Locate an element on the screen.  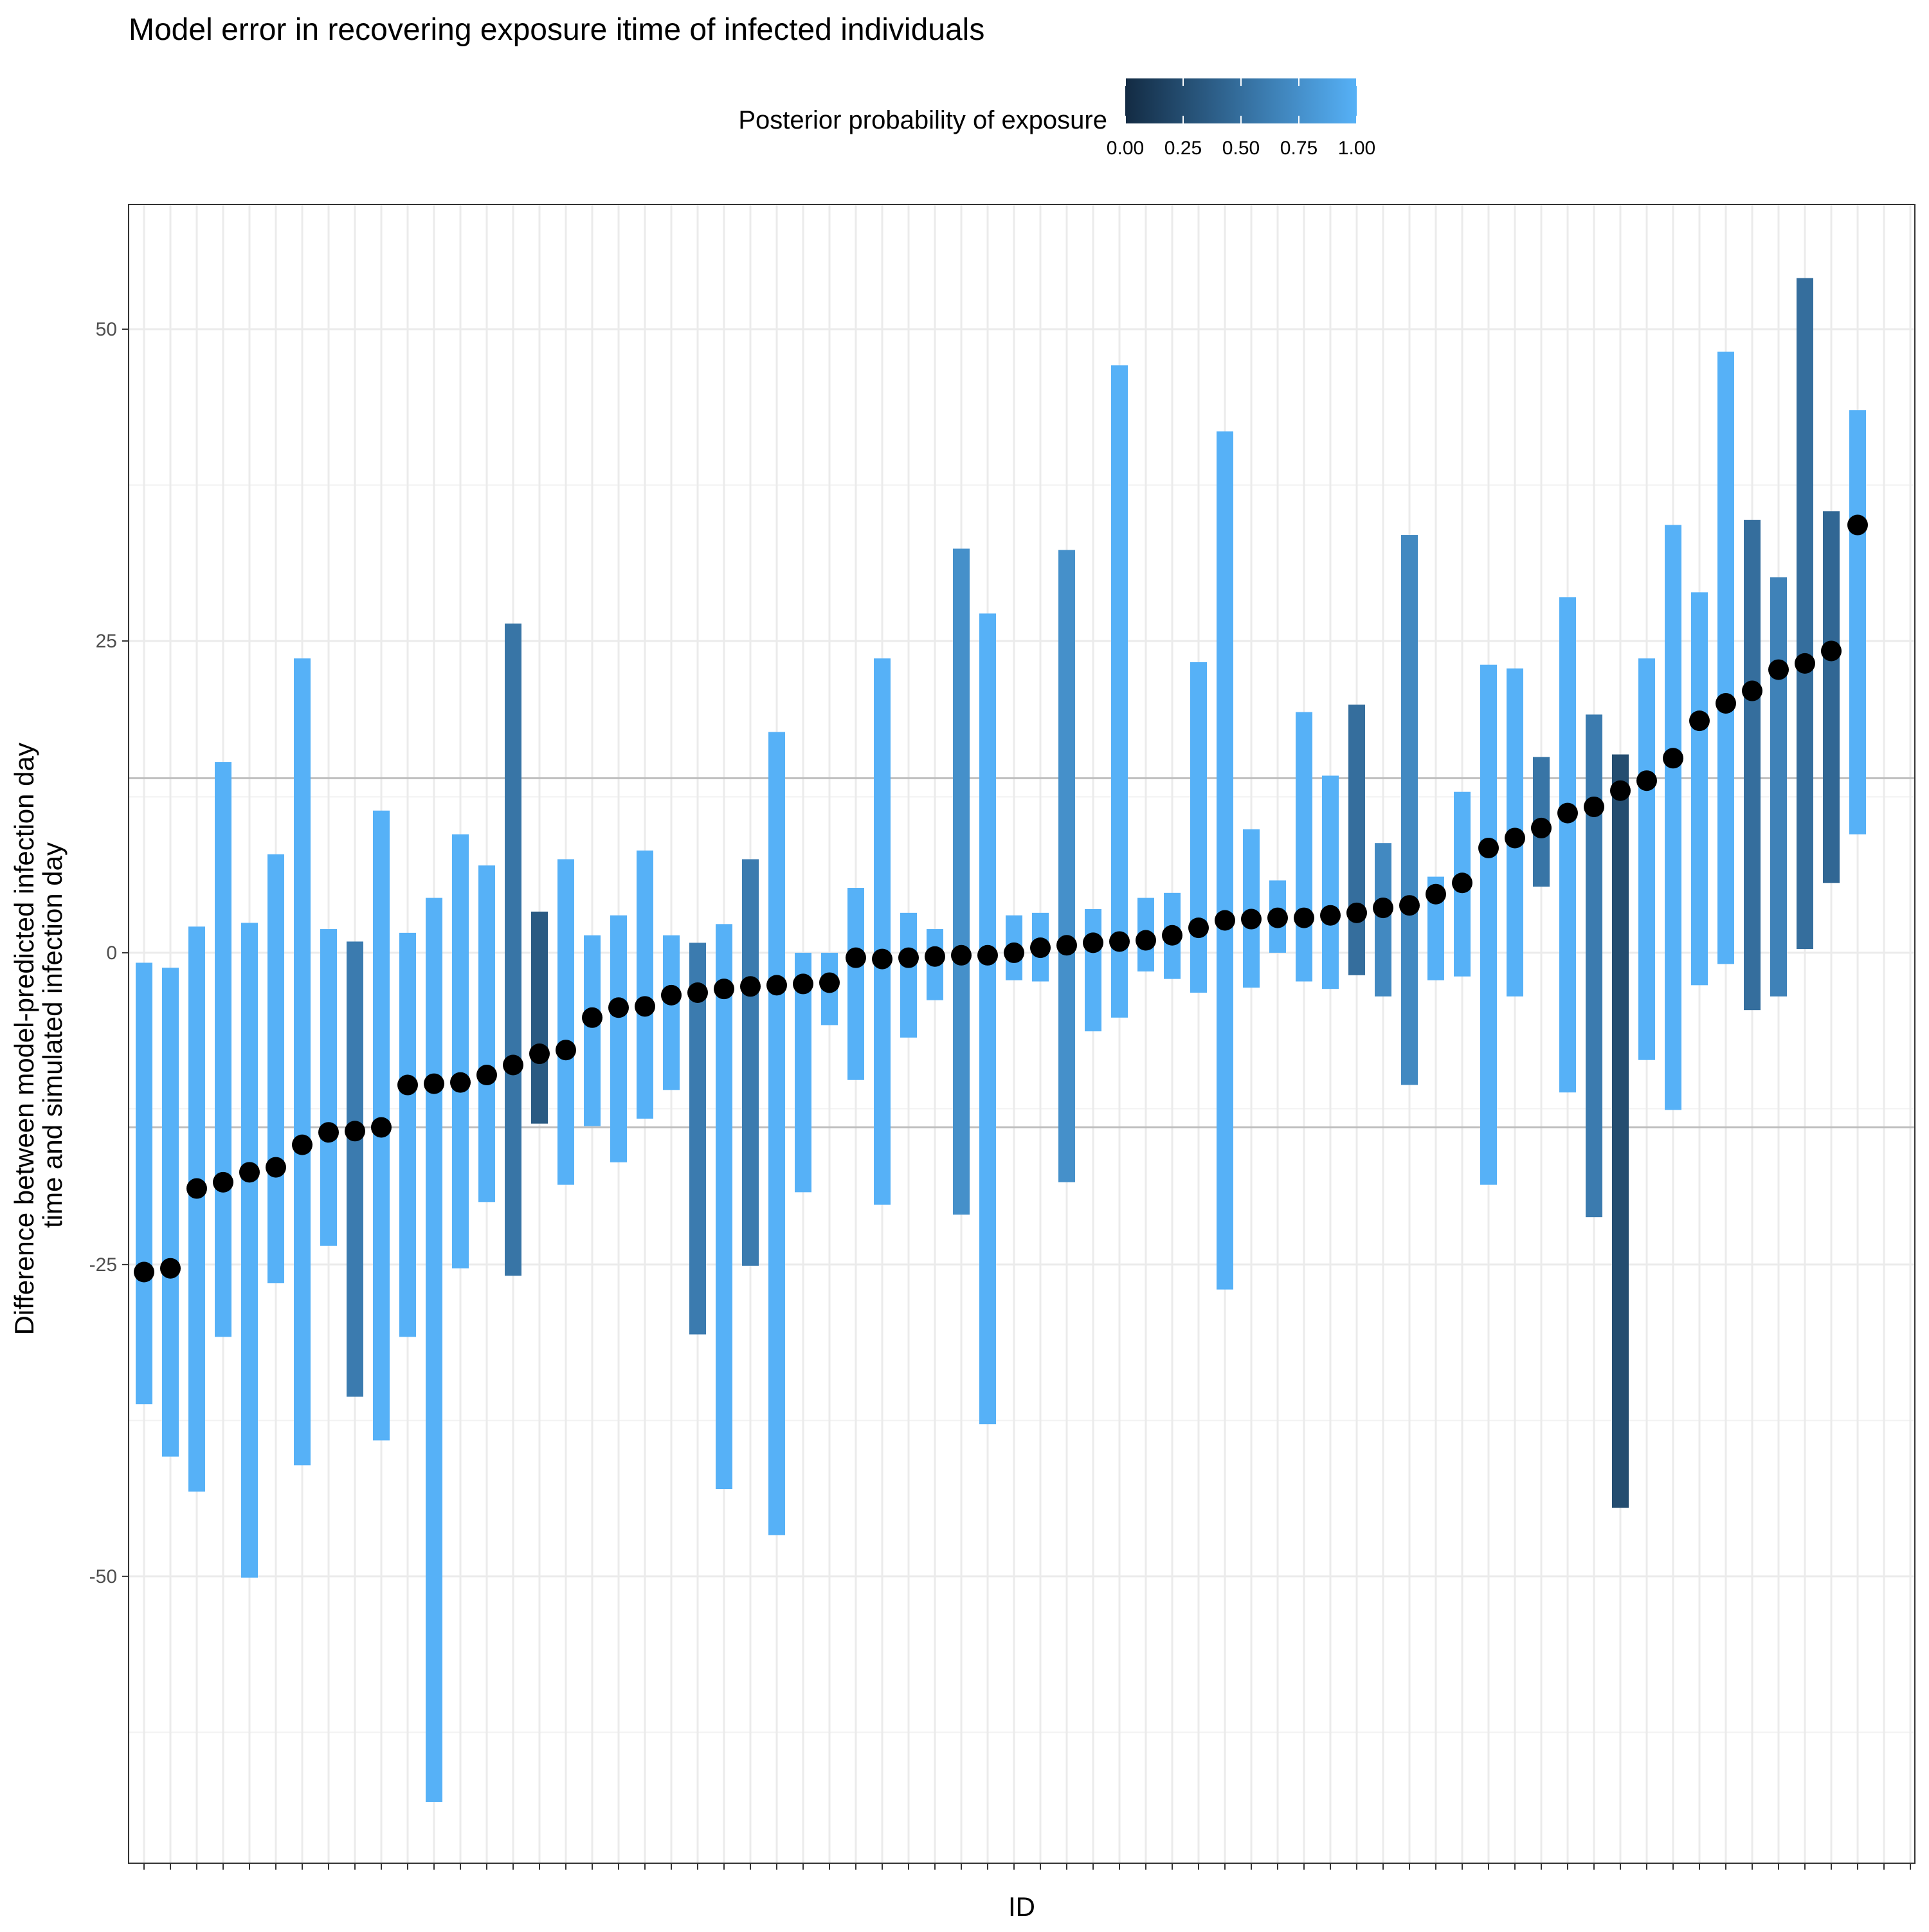
legend-tick-label: 0.00 is located at coordinates (1125, 148).